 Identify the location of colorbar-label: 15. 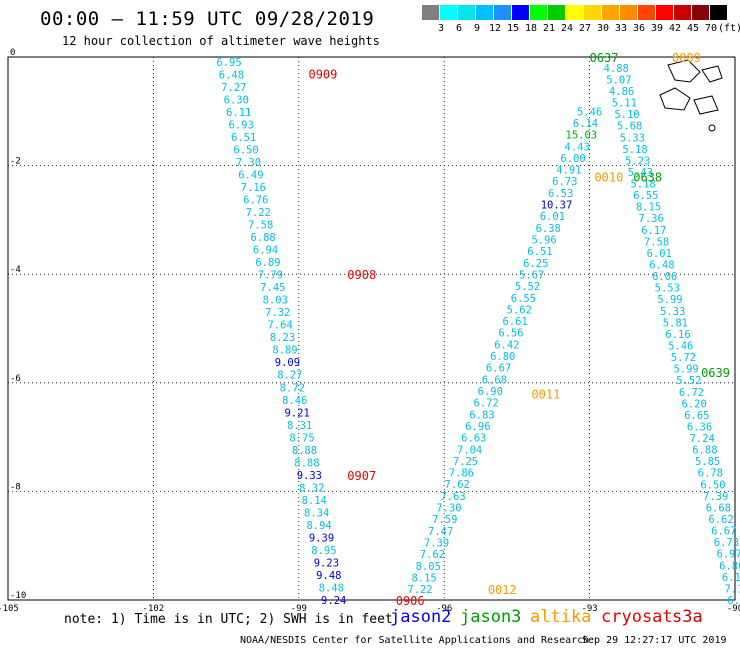
(513, 28).